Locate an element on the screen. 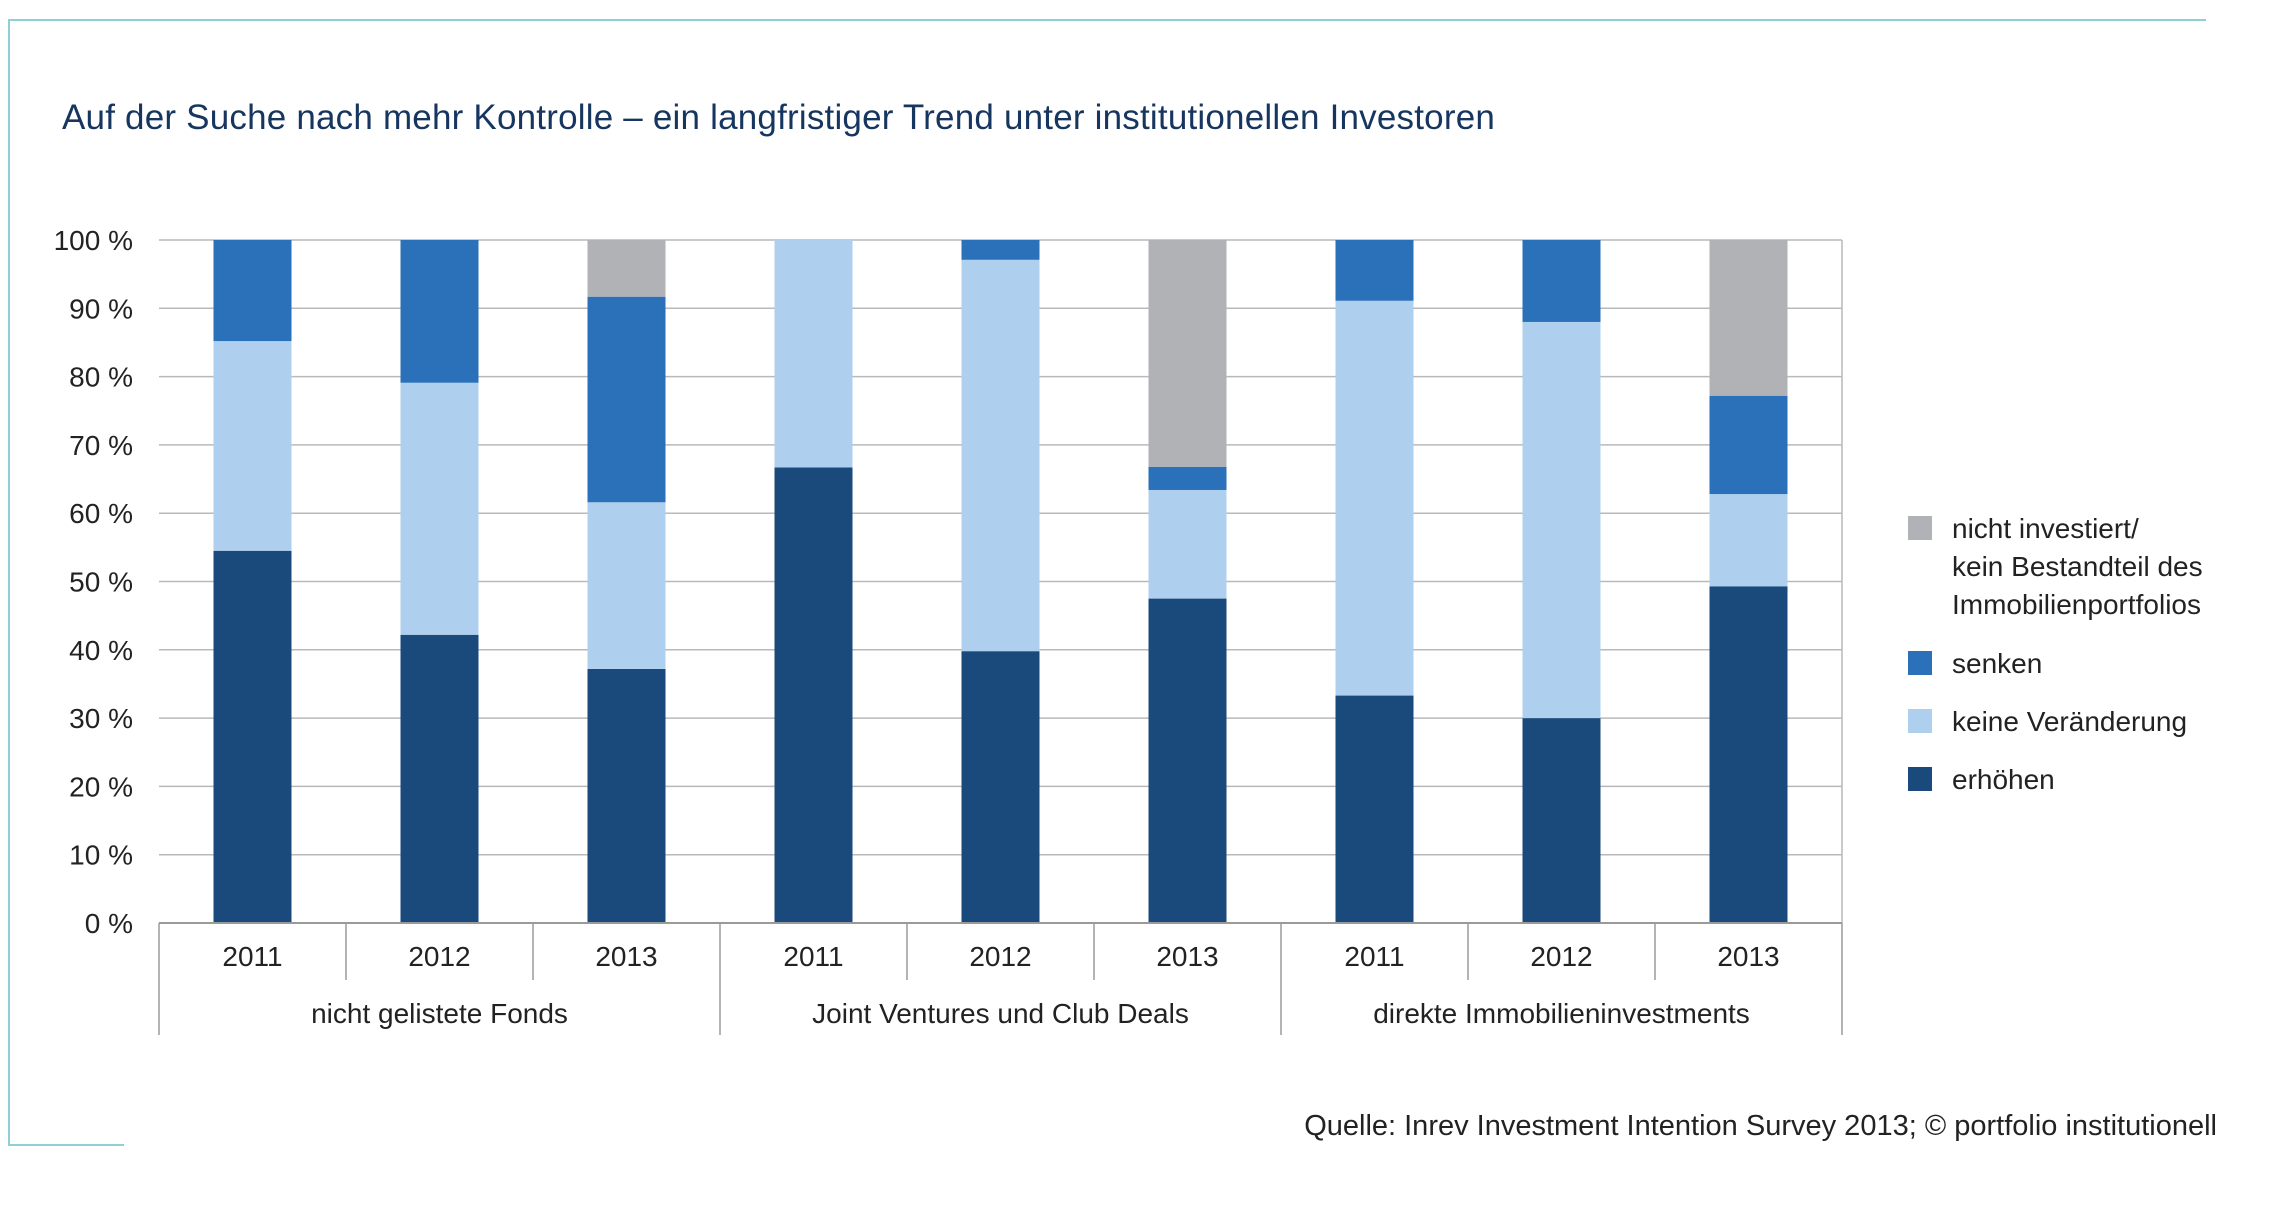 This screenshot has width=2270, height=1224. group-label: direkte Immobilieninvestments is located at coordinates (1561, 1013).